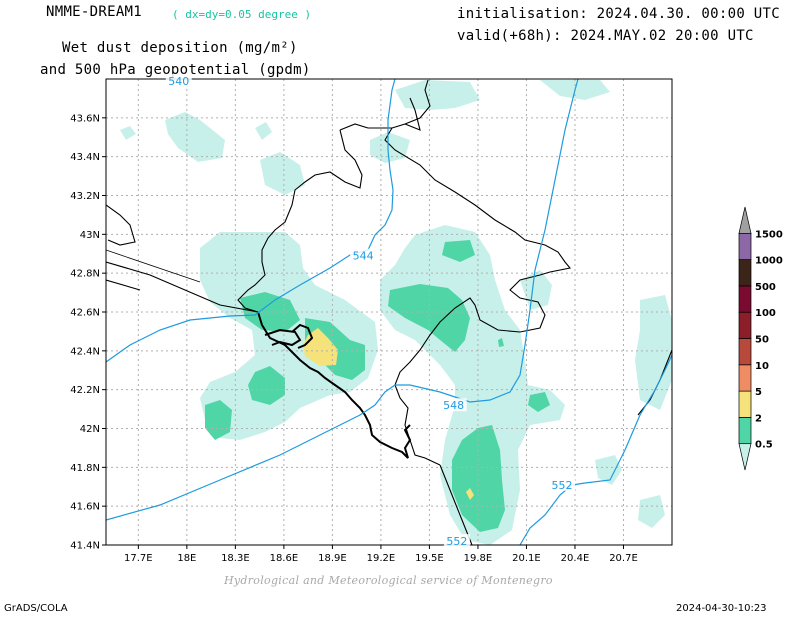 This screenshot has height=618, width=800. Describe the element at coordinates (429, 558) in the screenshot. I see `x-tick-label: 19.5E` at that location.